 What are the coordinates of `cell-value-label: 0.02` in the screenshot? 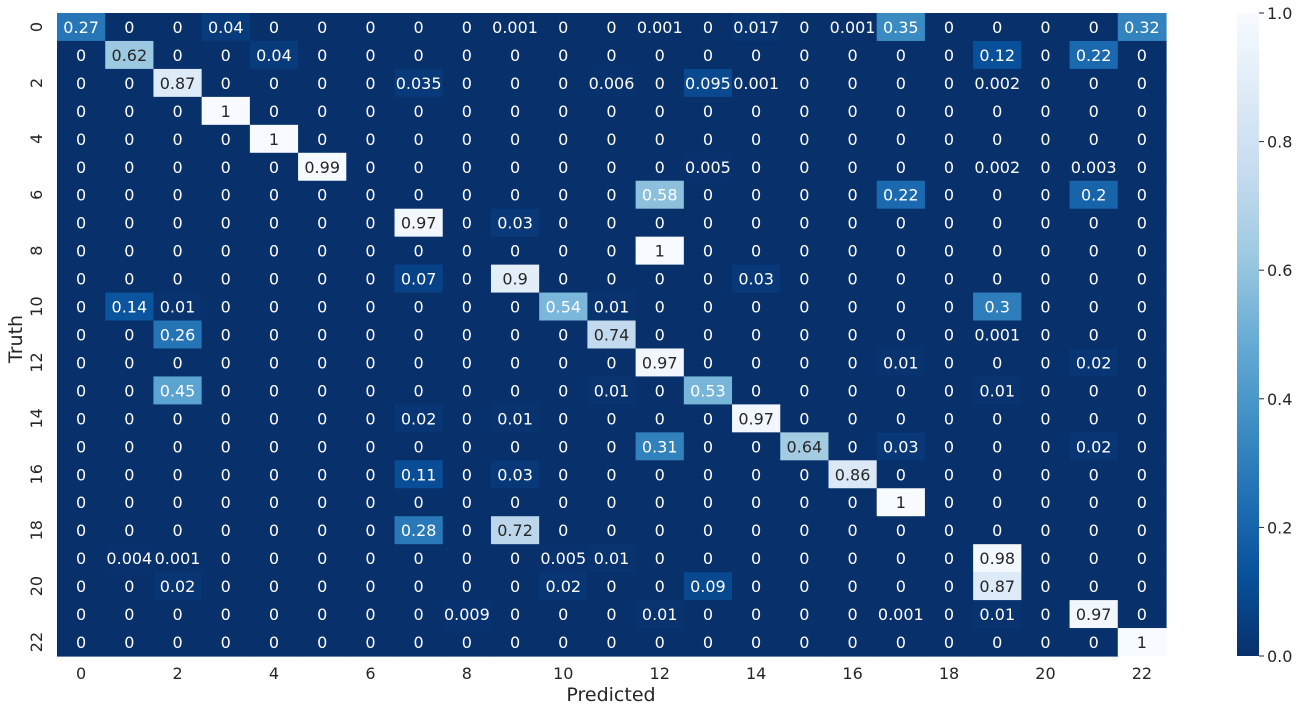 It's located at (178, 586).